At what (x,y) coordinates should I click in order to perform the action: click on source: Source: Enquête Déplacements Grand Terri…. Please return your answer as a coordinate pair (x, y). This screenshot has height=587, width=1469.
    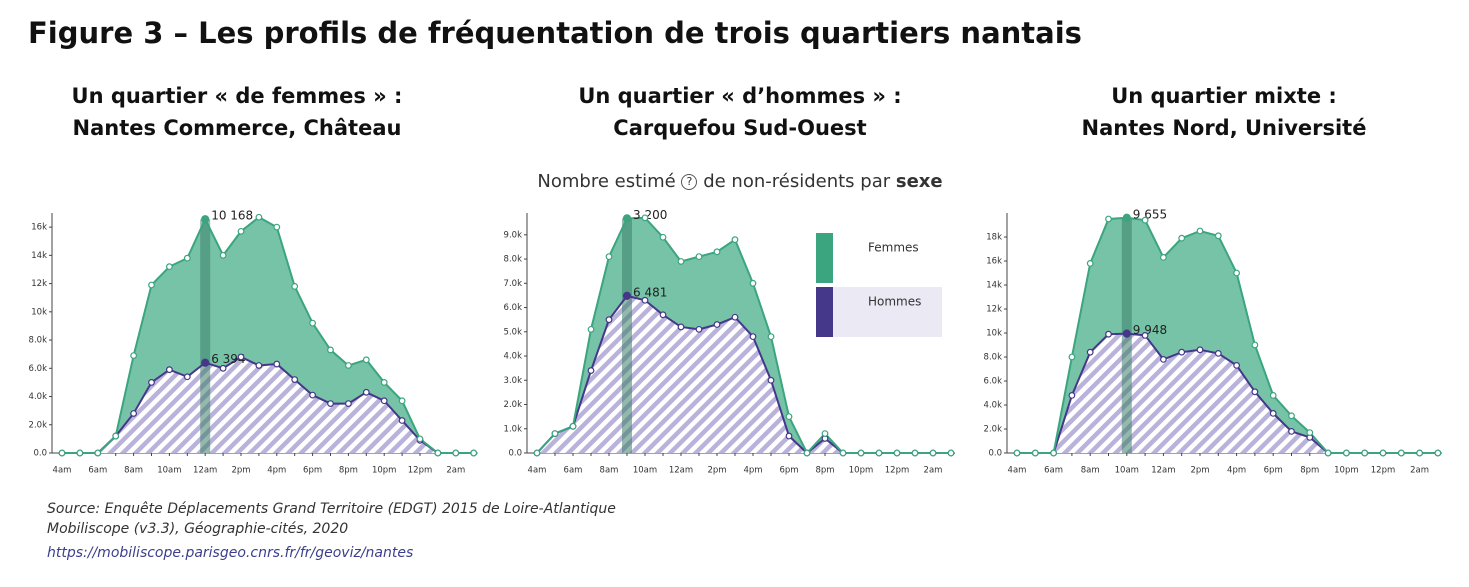
    Looking at the image, I should click on (331, 509).